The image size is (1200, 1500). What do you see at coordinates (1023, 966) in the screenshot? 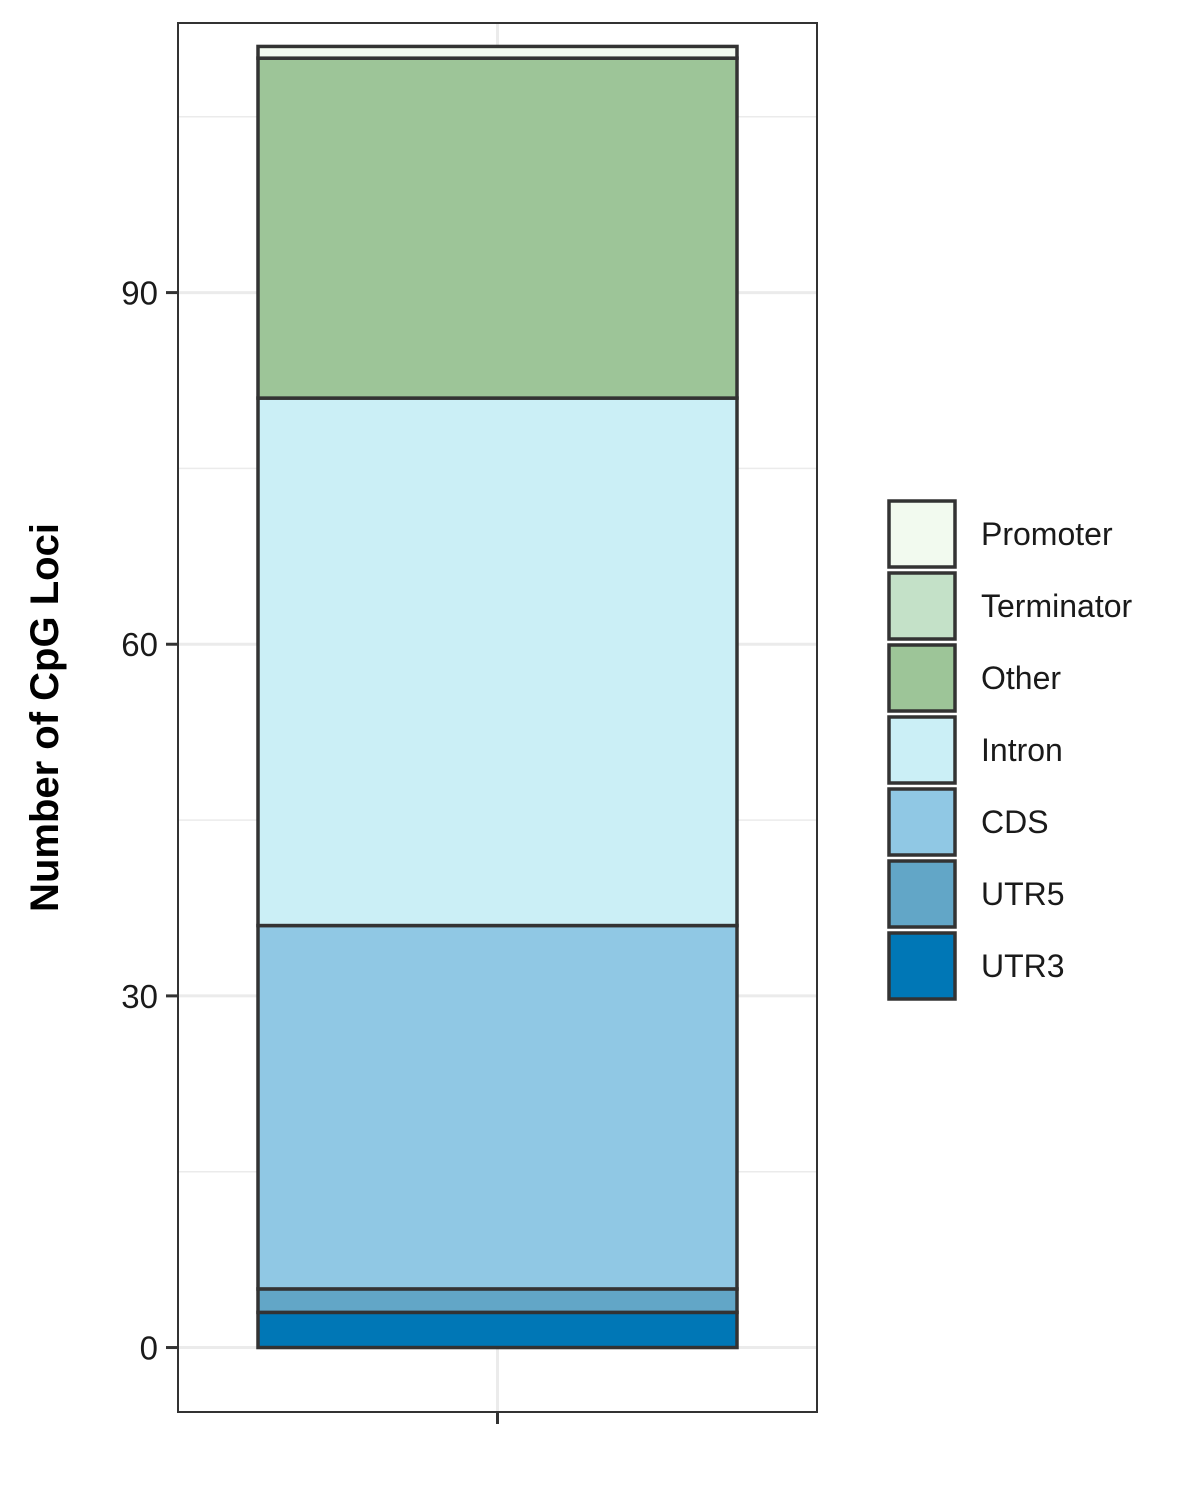
I see `legend-label-utr3: UTR3` at bounding box center [1023, 966].